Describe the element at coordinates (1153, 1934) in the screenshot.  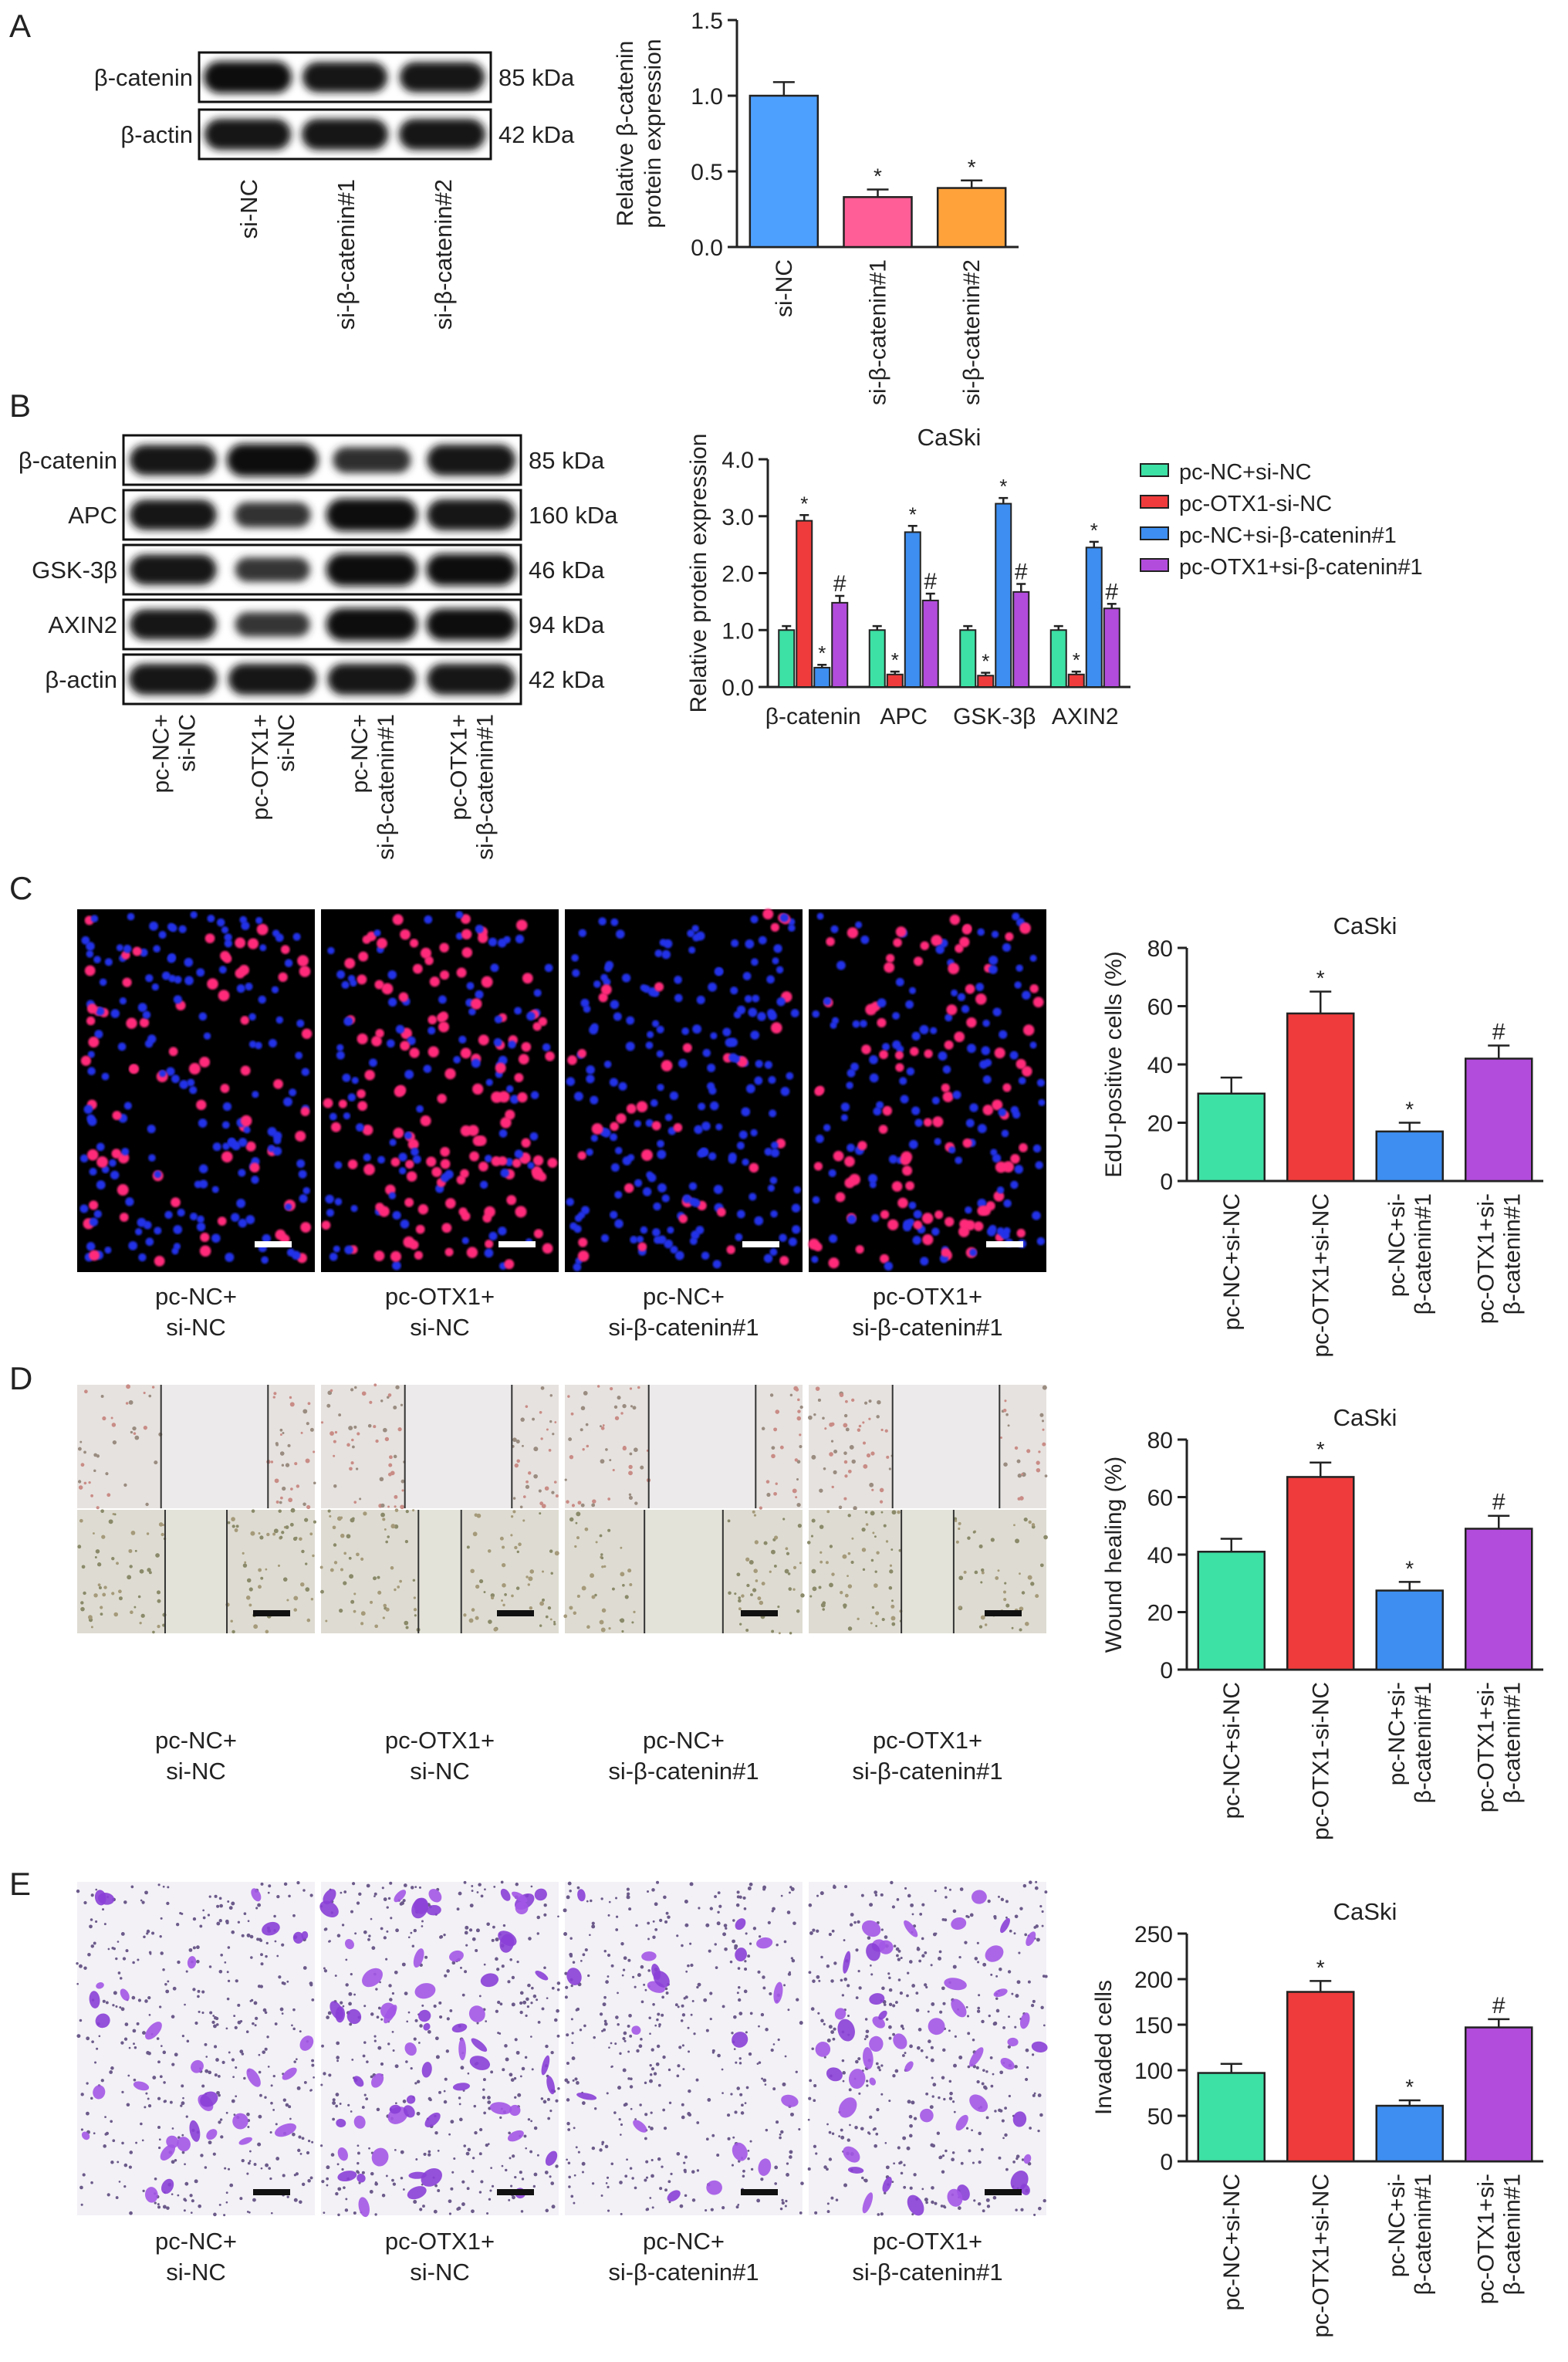
I see `y-tick-label: 250` at that location.